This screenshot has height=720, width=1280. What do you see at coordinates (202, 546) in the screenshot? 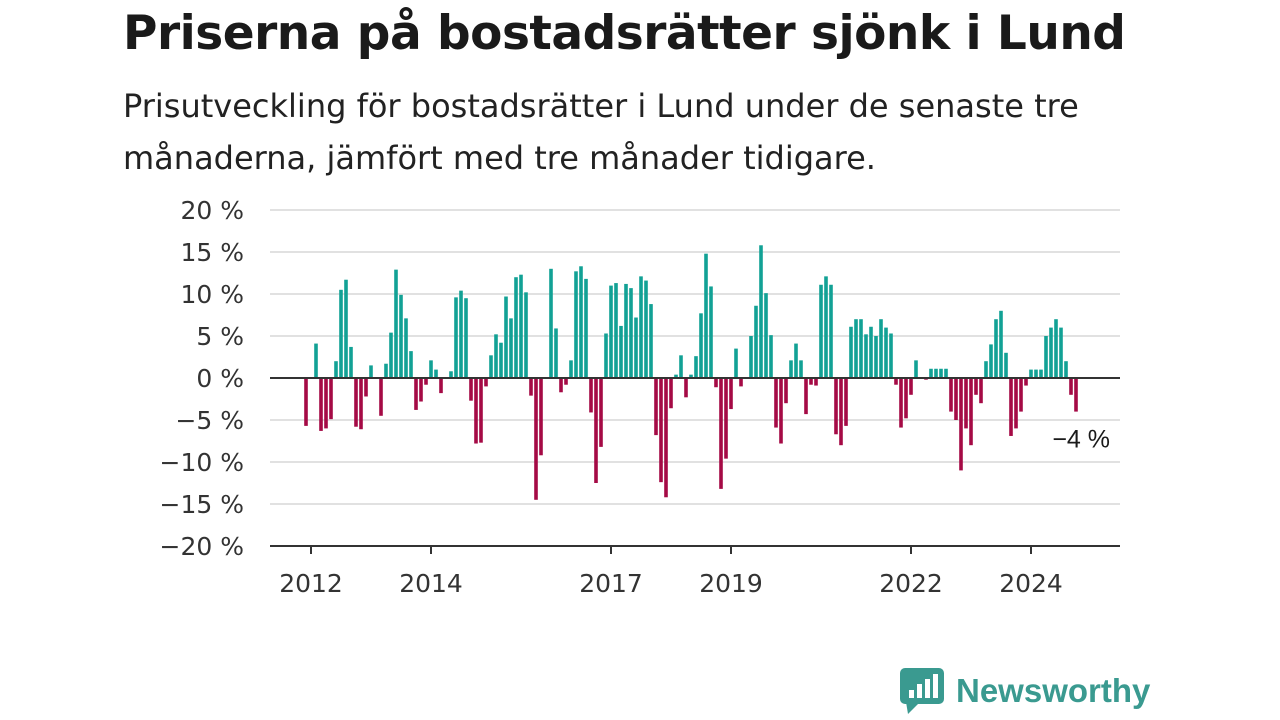
I see `y-tick-label: −20 %` at bounding box center [202, 546].